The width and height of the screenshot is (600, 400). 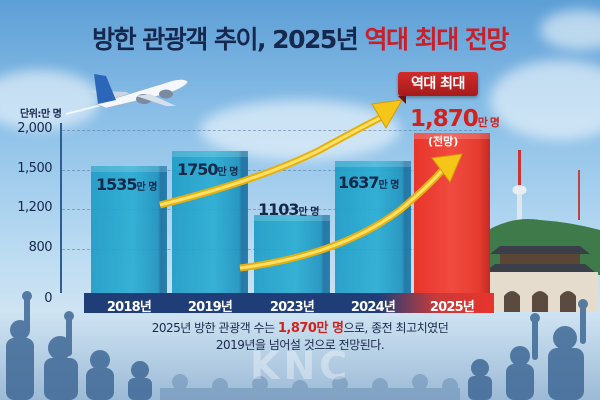 I want to click on unit-label: 단위:만 명, so click(x=41, y=114).